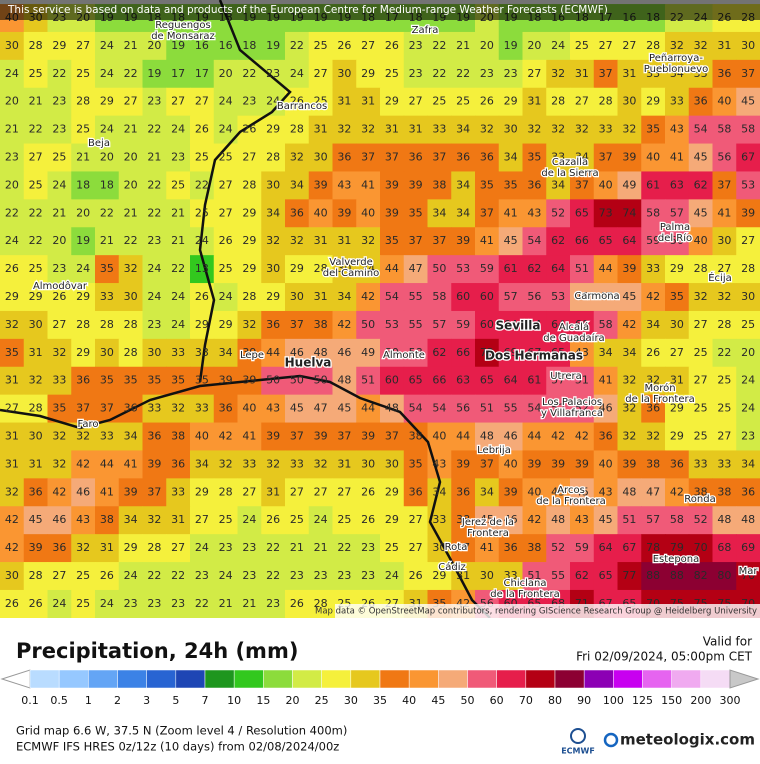  Describe the element at coordinates (675, 238) in the screenshot. I see `place-name: del Río` at that location.